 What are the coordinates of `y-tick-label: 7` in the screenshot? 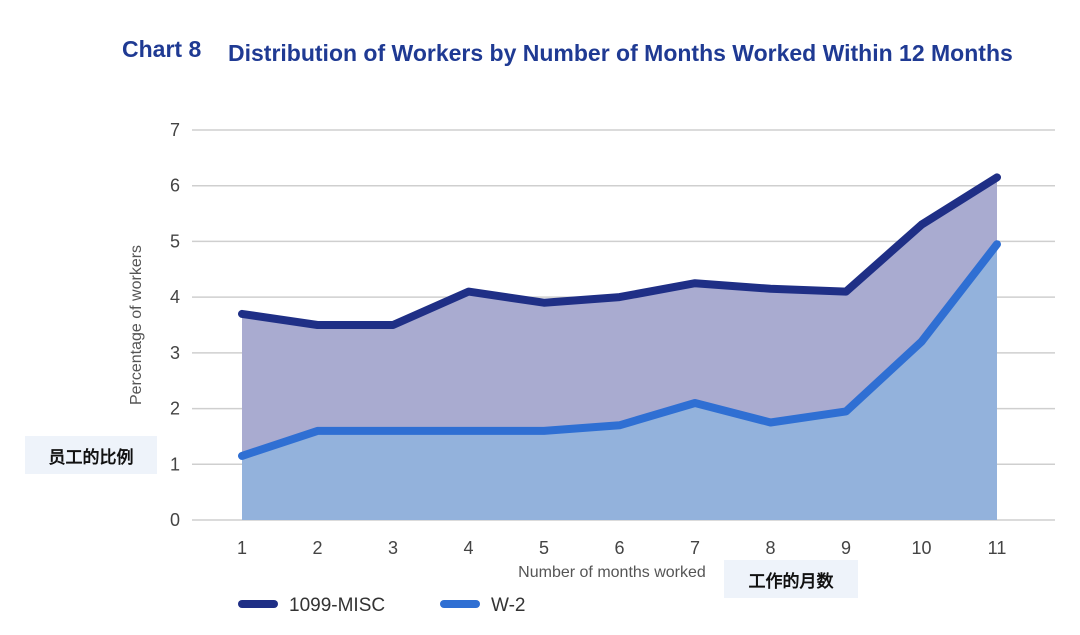 It's located at (175, 130).